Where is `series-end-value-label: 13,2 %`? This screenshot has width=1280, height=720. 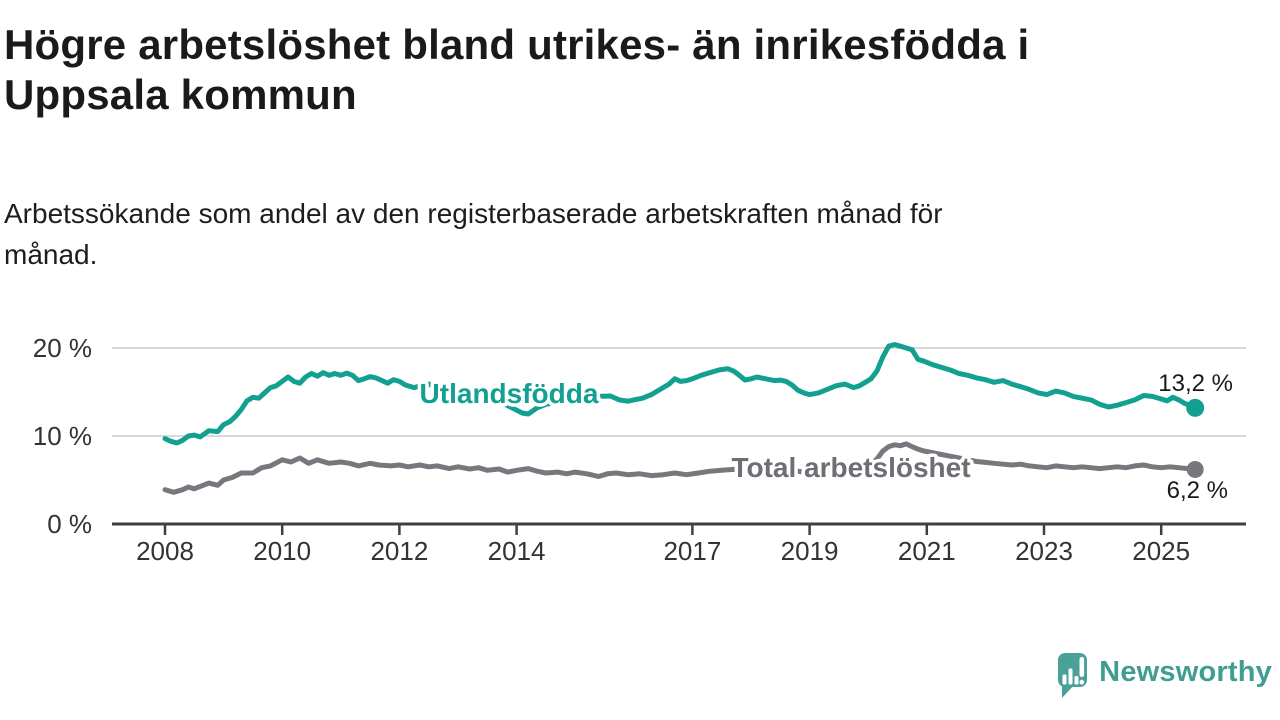
series-end-value-label: 13,2 % is located at coordinates (1195, 383).